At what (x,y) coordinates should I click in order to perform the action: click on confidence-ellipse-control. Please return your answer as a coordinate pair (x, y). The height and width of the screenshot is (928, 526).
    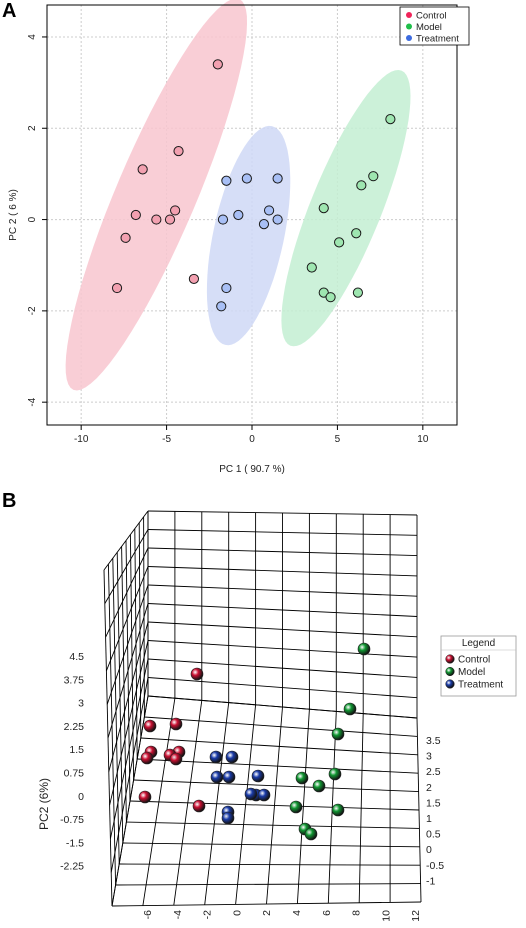
    Looking at the image, I should click on (156, 195).